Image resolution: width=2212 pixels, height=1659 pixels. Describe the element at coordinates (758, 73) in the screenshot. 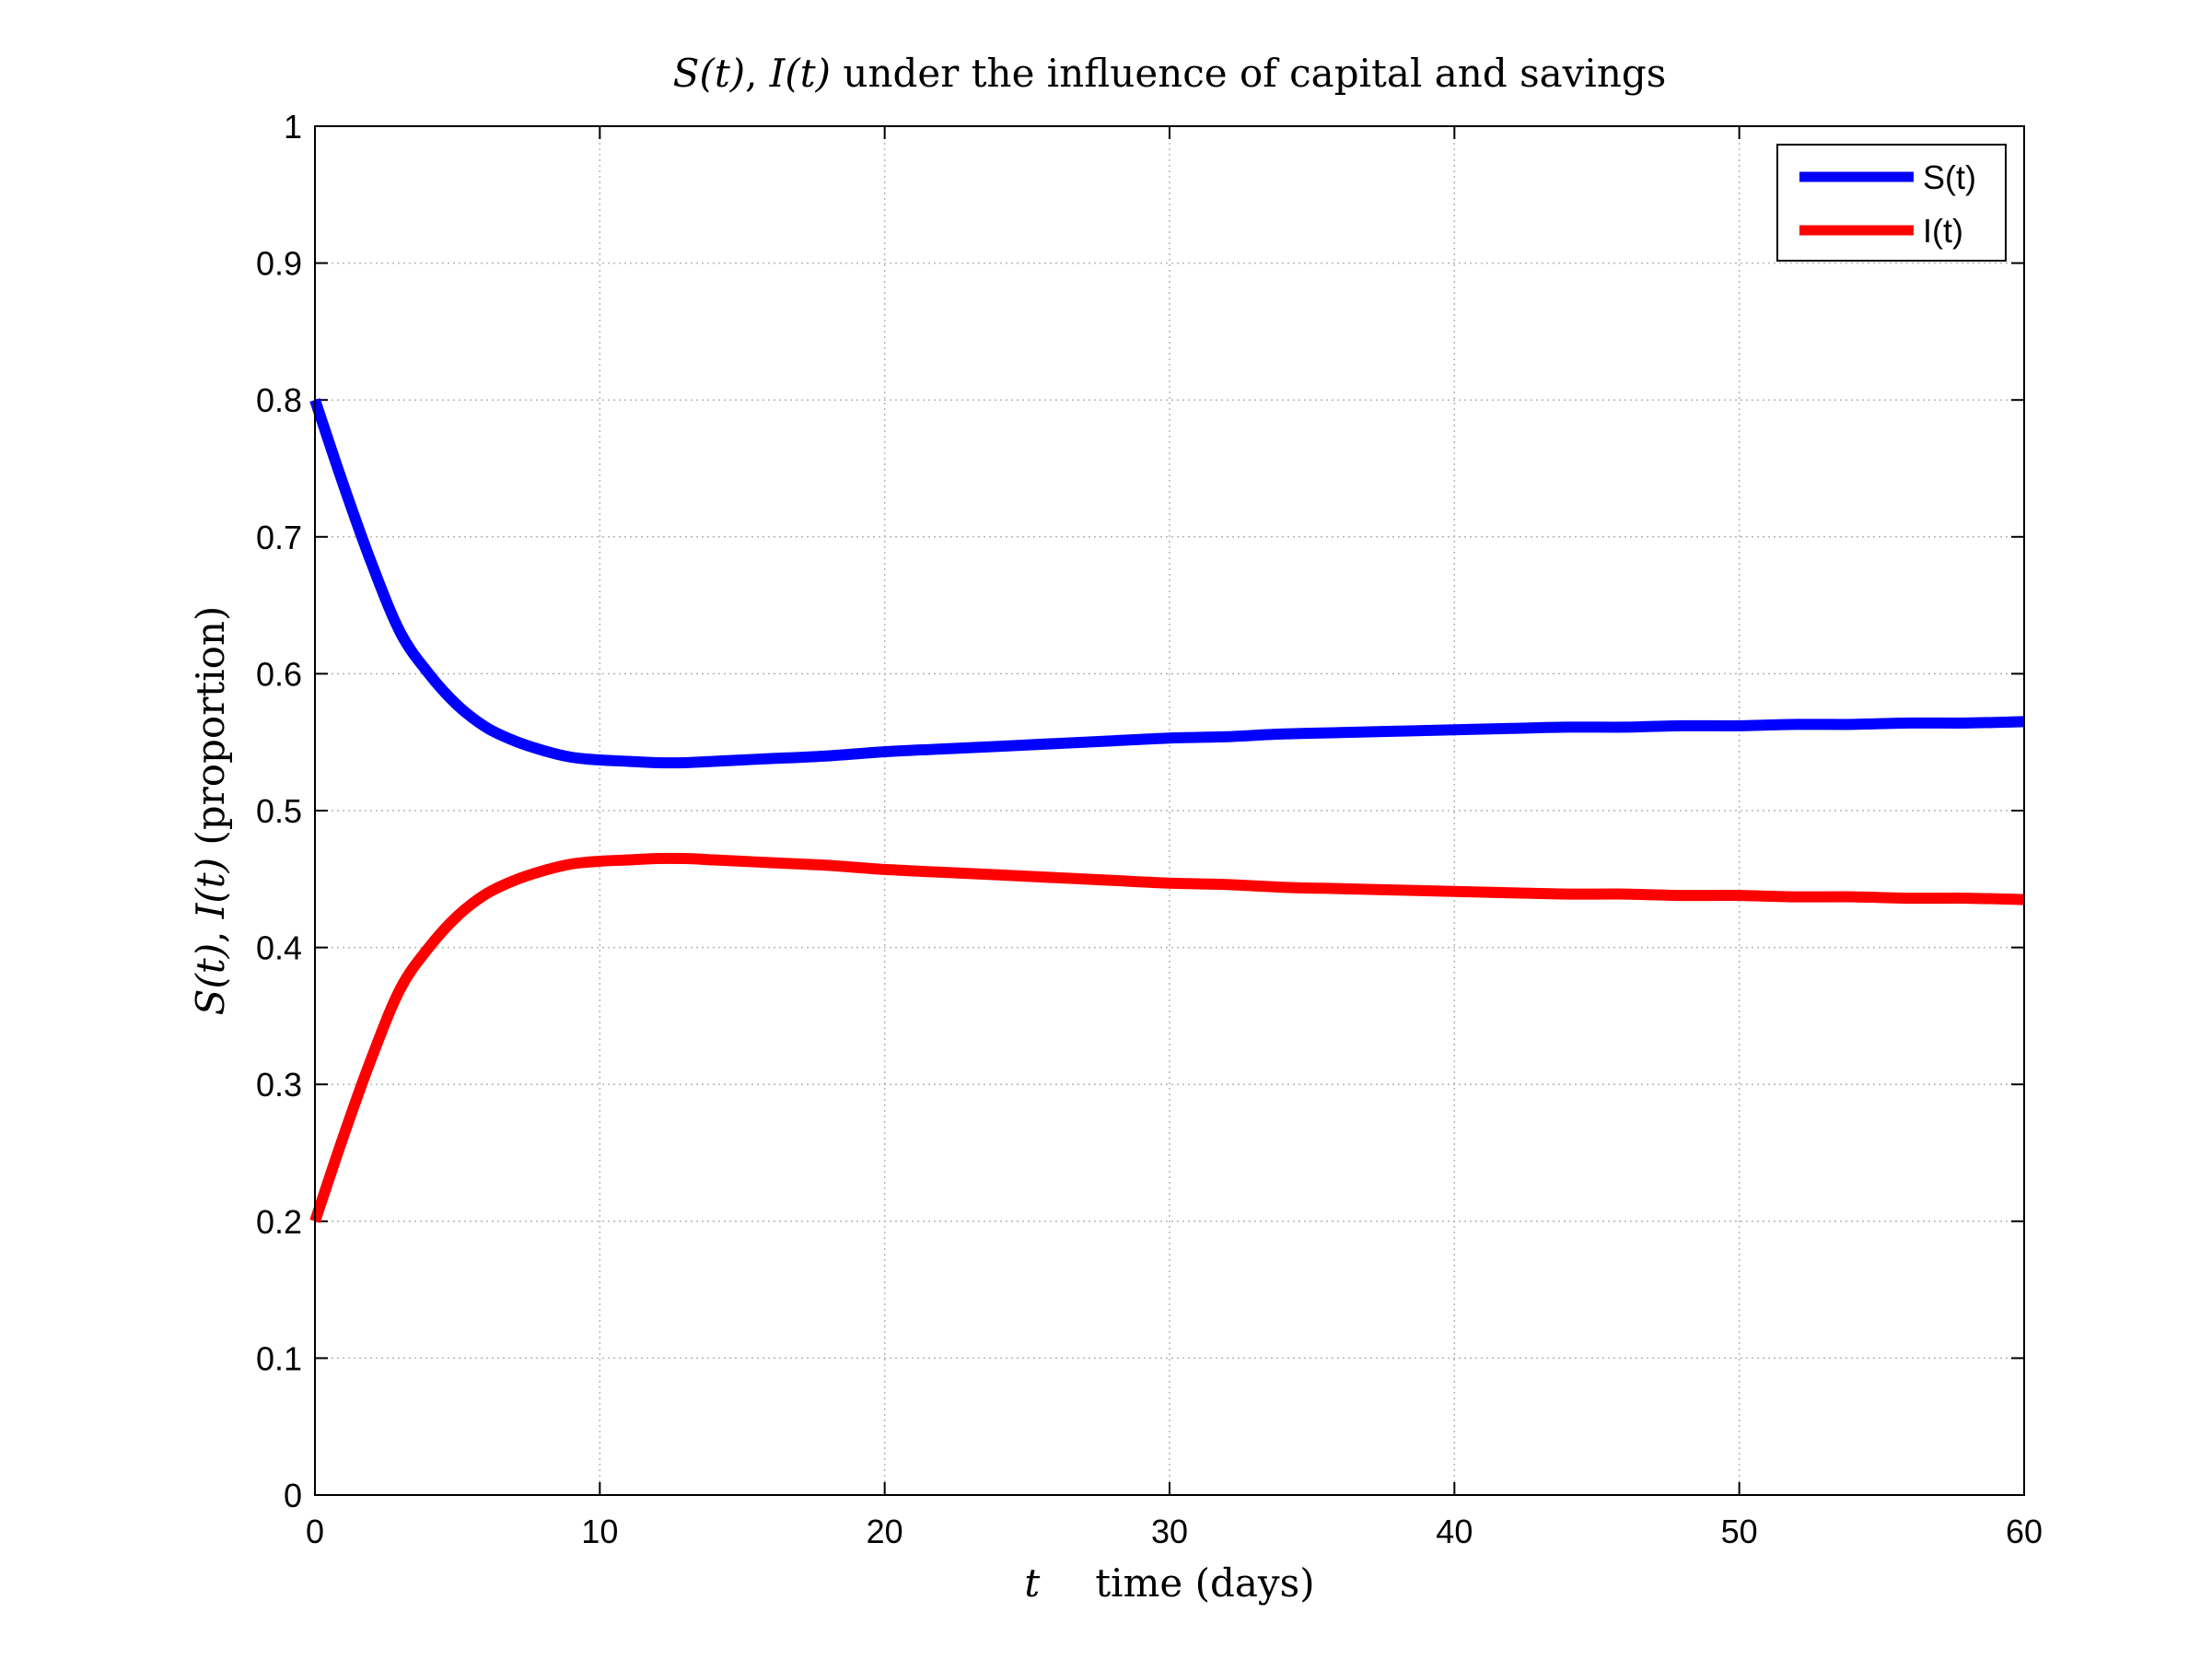

I see `title-sep: ,` at that location.